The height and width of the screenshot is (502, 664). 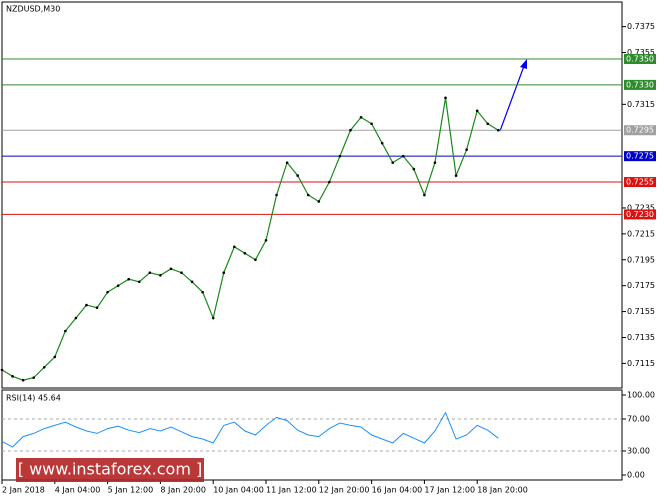 What do you see at coordinates (131, 490) in the screenshot?
I see `x-tick-label: 5 Jan 12:00` at bounding box center [131, 490].